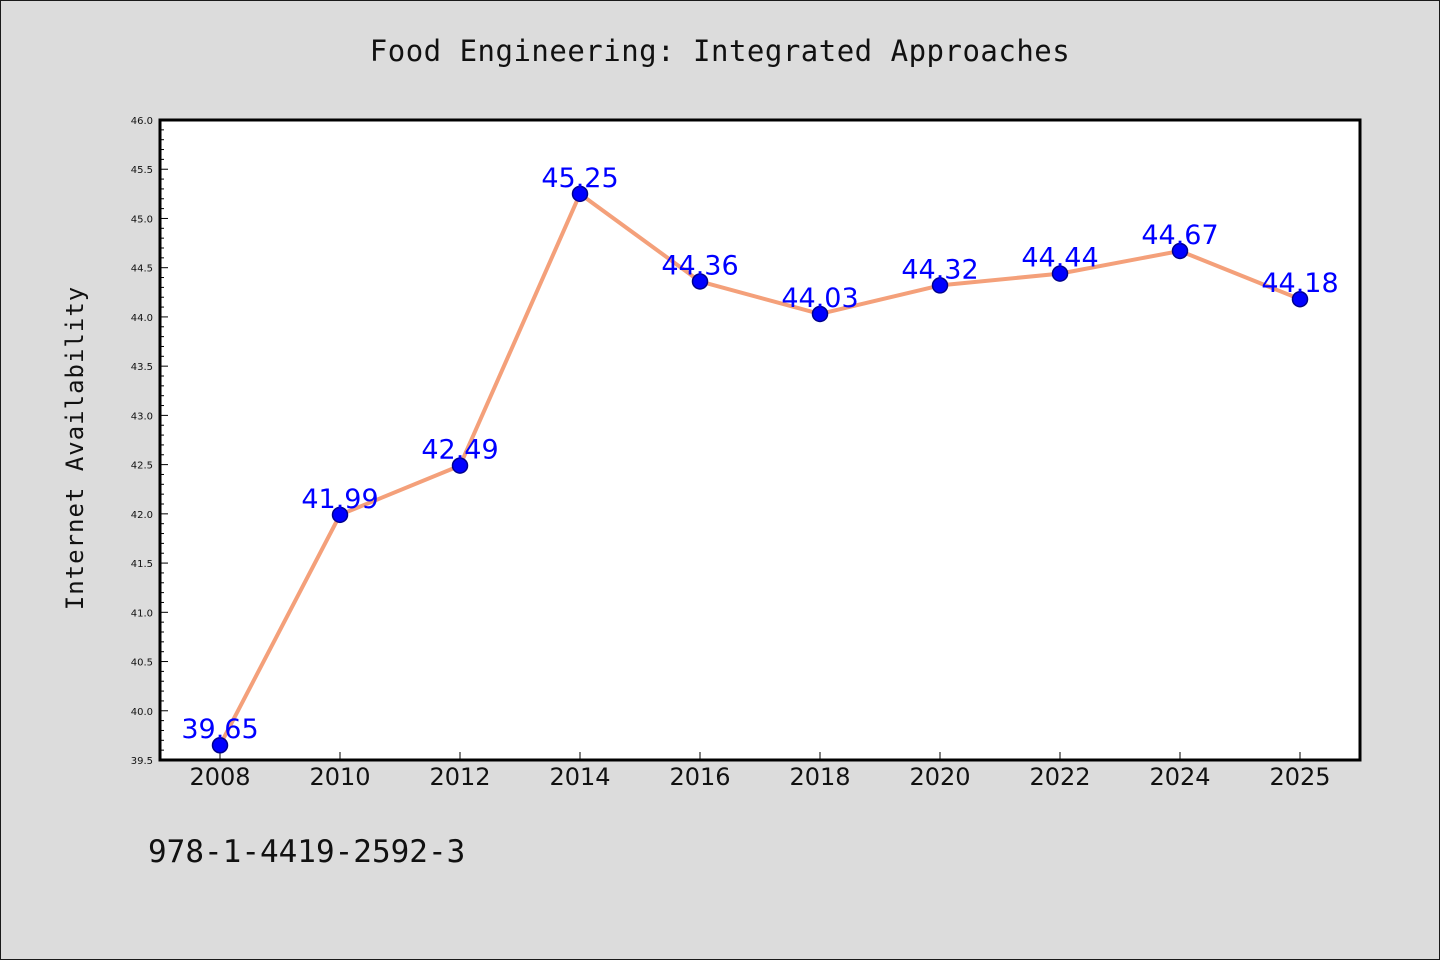 The width and height of the screenshot is (1440, 960). What do you see at coordinates (720, 51) in the screenshot?
I see `chart-title: Food Engineering: Integrated Approaches` at bounding box center [720, 51].